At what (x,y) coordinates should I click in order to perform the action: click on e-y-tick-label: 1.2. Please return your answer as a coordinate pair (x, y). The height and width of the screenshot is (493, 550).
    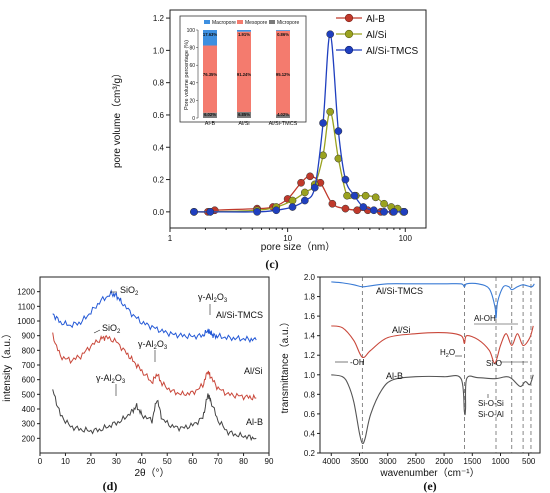
    Looking at the image, I should click on (310, 355).